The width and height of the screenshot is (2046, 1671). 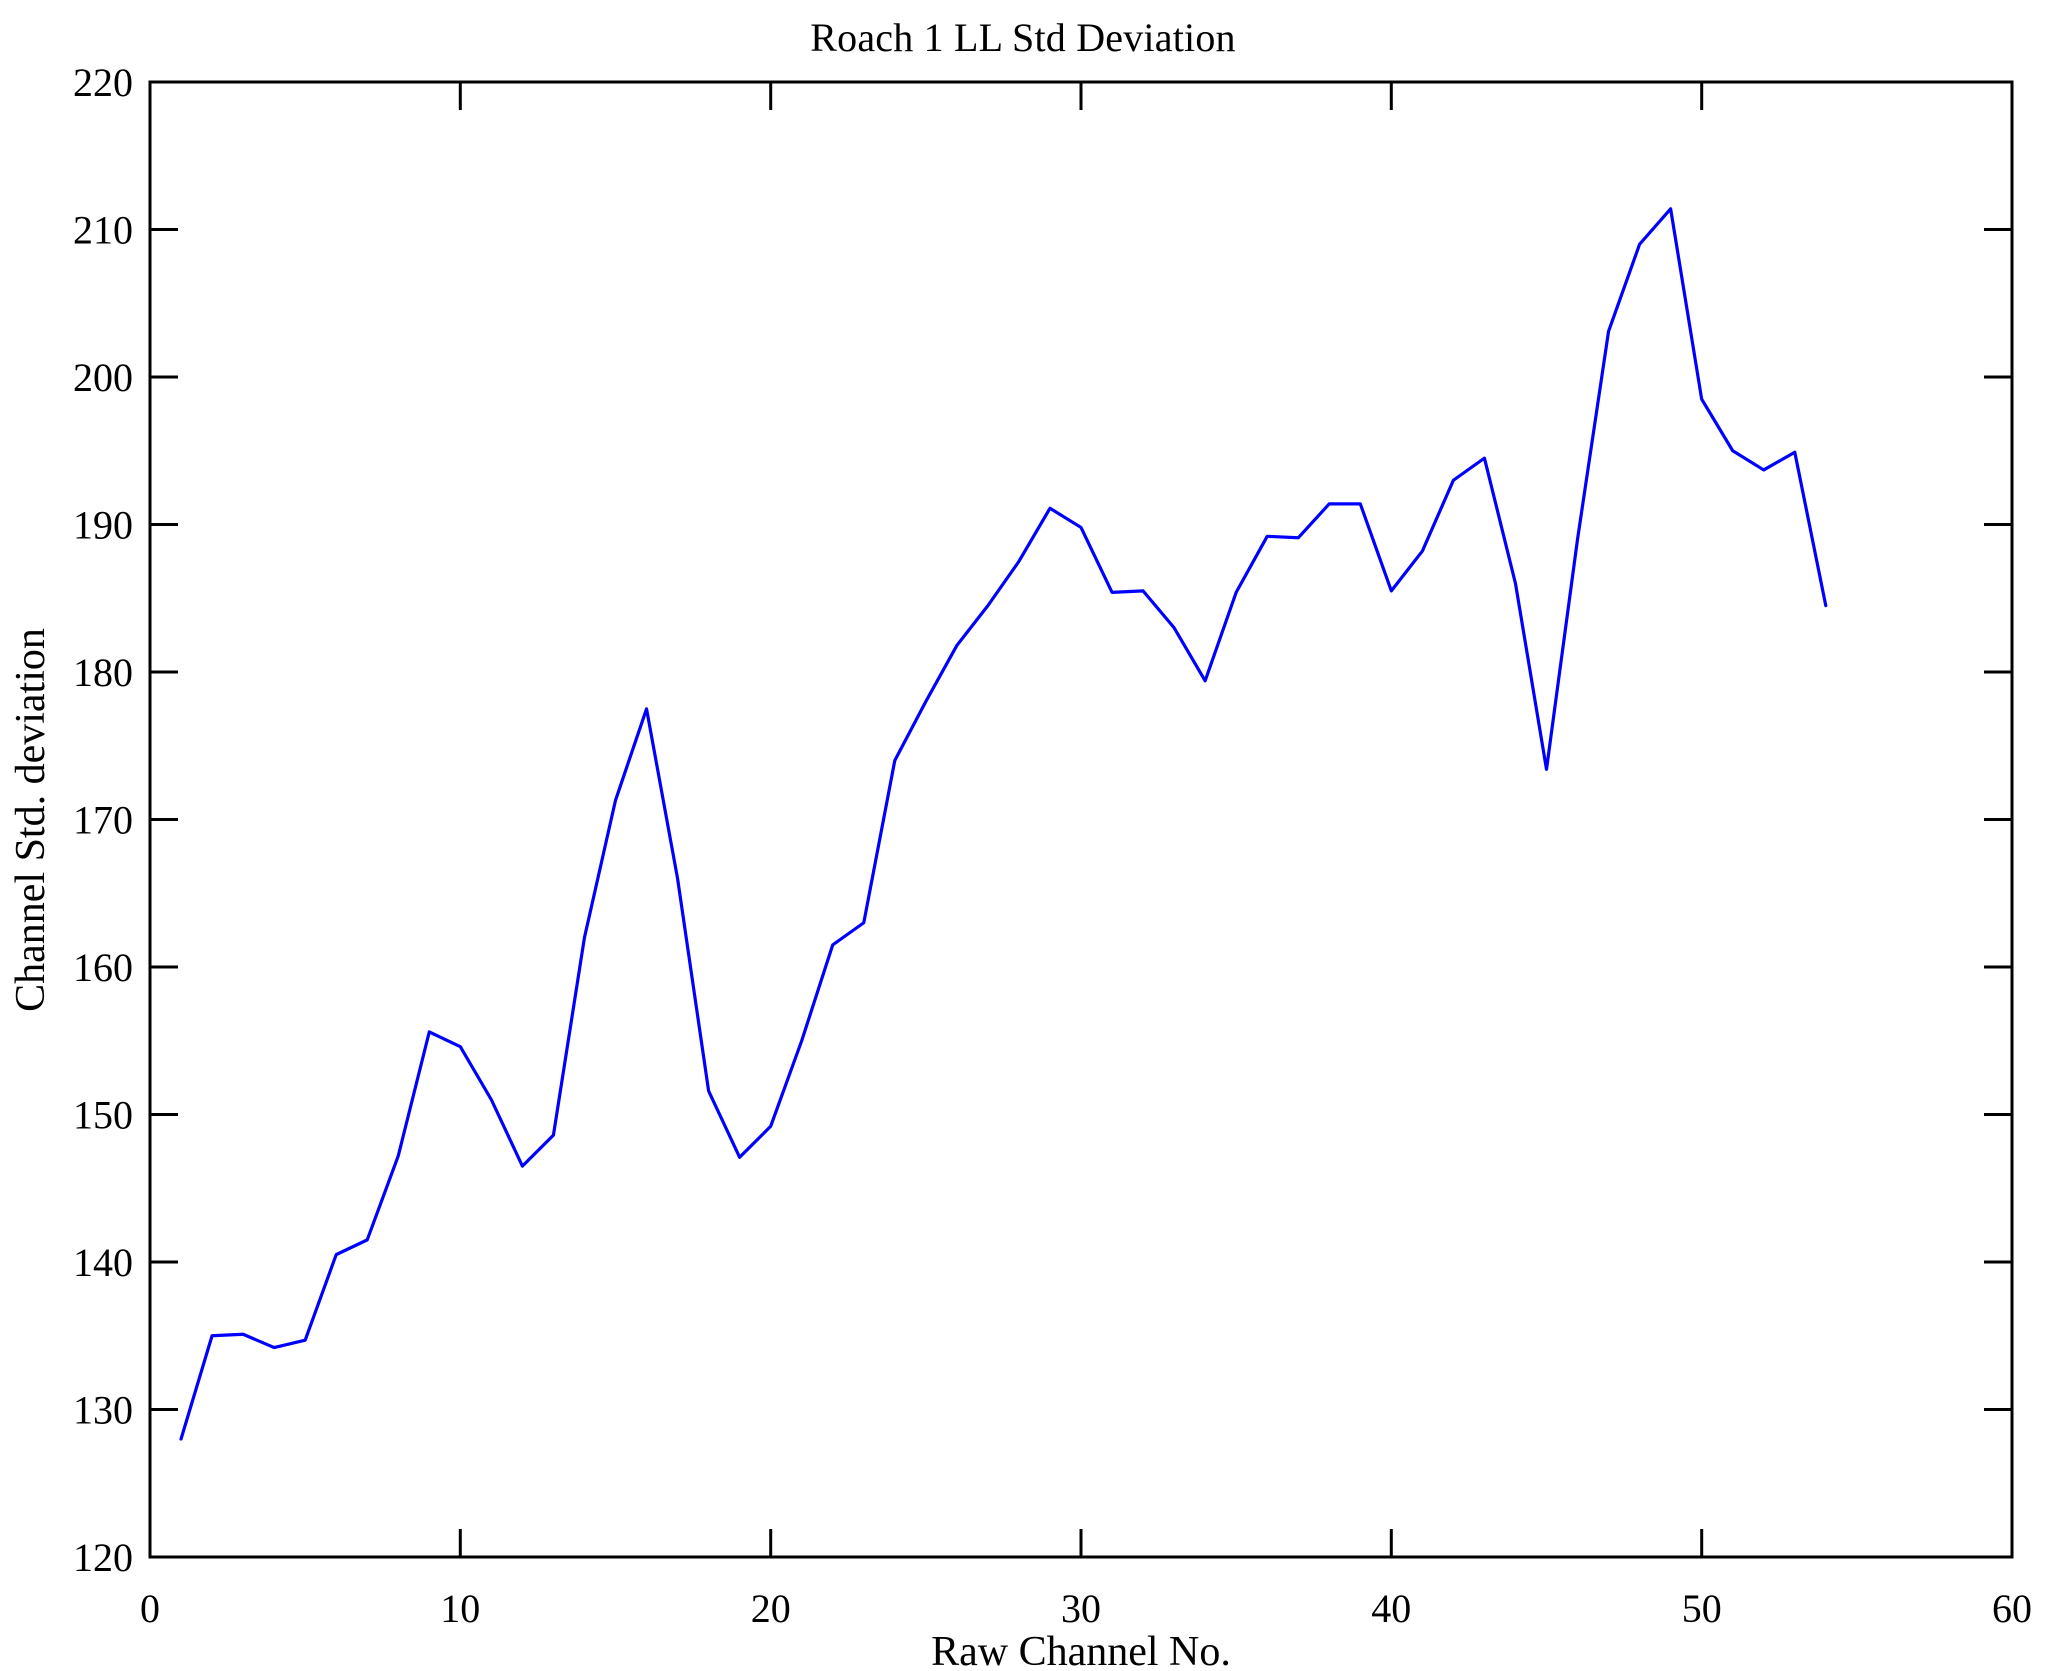 I want to click on y-axis-title: Channel Std. deviation, so click(x=31, y=820).